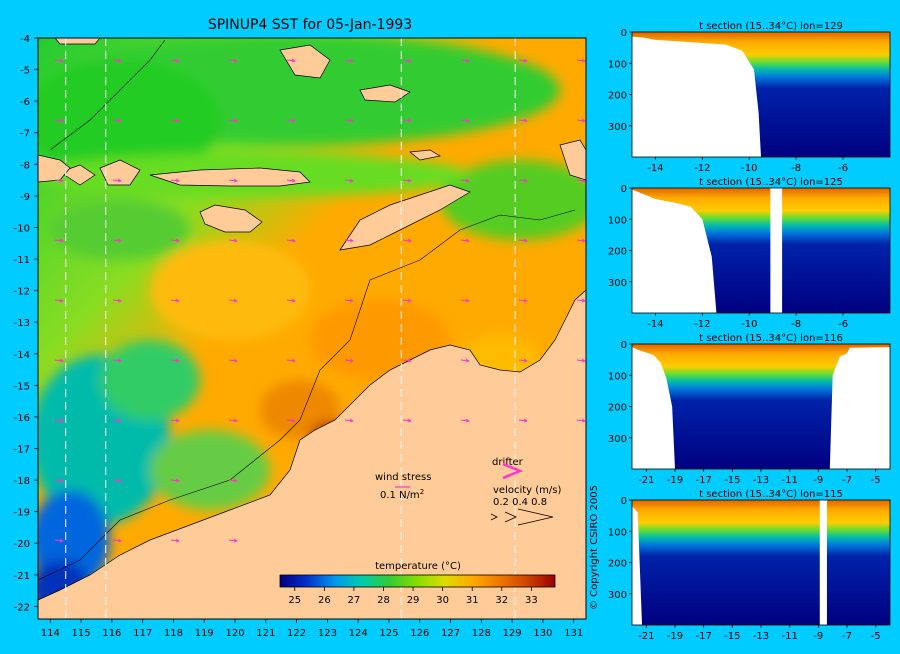  What do you see at coordinates (771, 26) in the screenshot?
I see `section-title: t section (15..34°C) lon=129` at bounding box center [771, 26].